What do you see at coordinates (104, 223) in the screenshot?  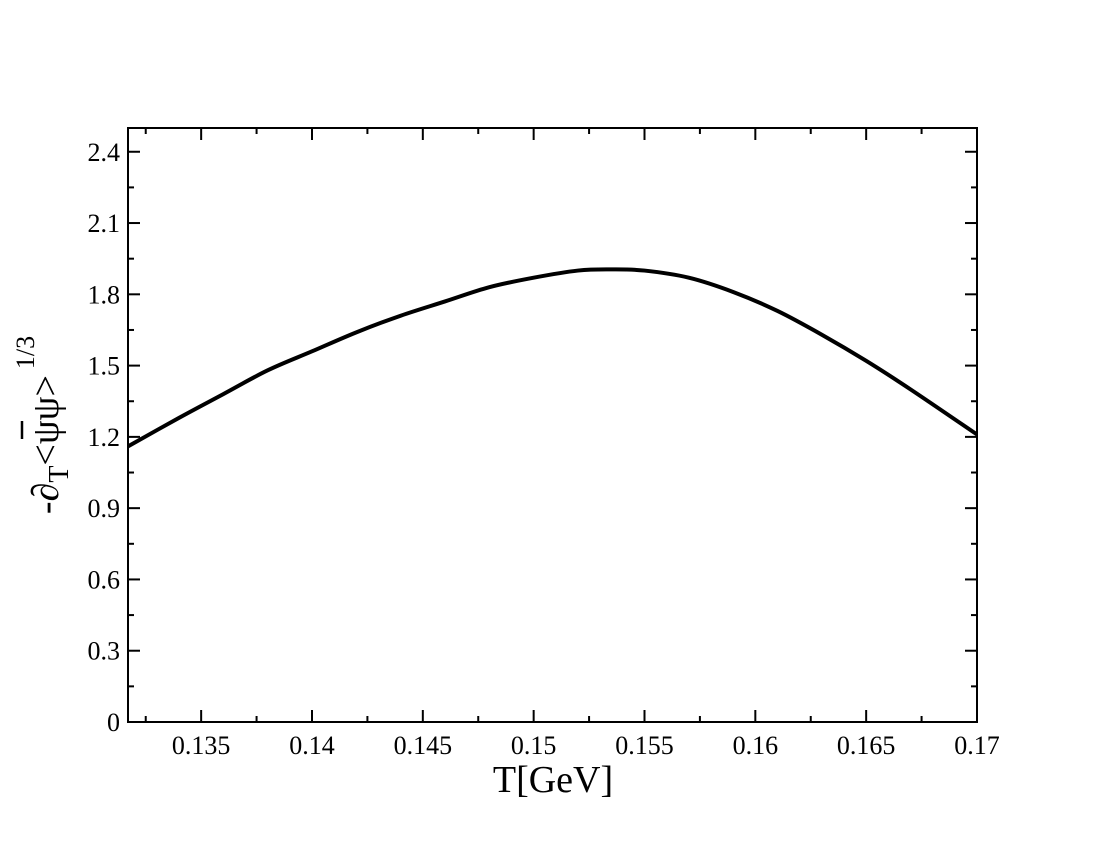 I see `y-tick-label: 2.1` at bounding box center [104, 223].